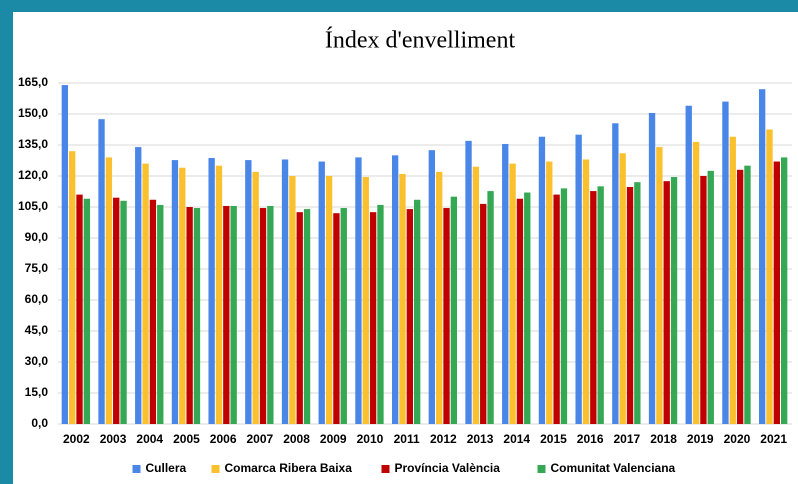 This screenshot has width=798, height=484. What do you see at coordinates (39, 423) in the screenshot?
I see `y-tick-label: 0,0` at bounding box center [39, 423].